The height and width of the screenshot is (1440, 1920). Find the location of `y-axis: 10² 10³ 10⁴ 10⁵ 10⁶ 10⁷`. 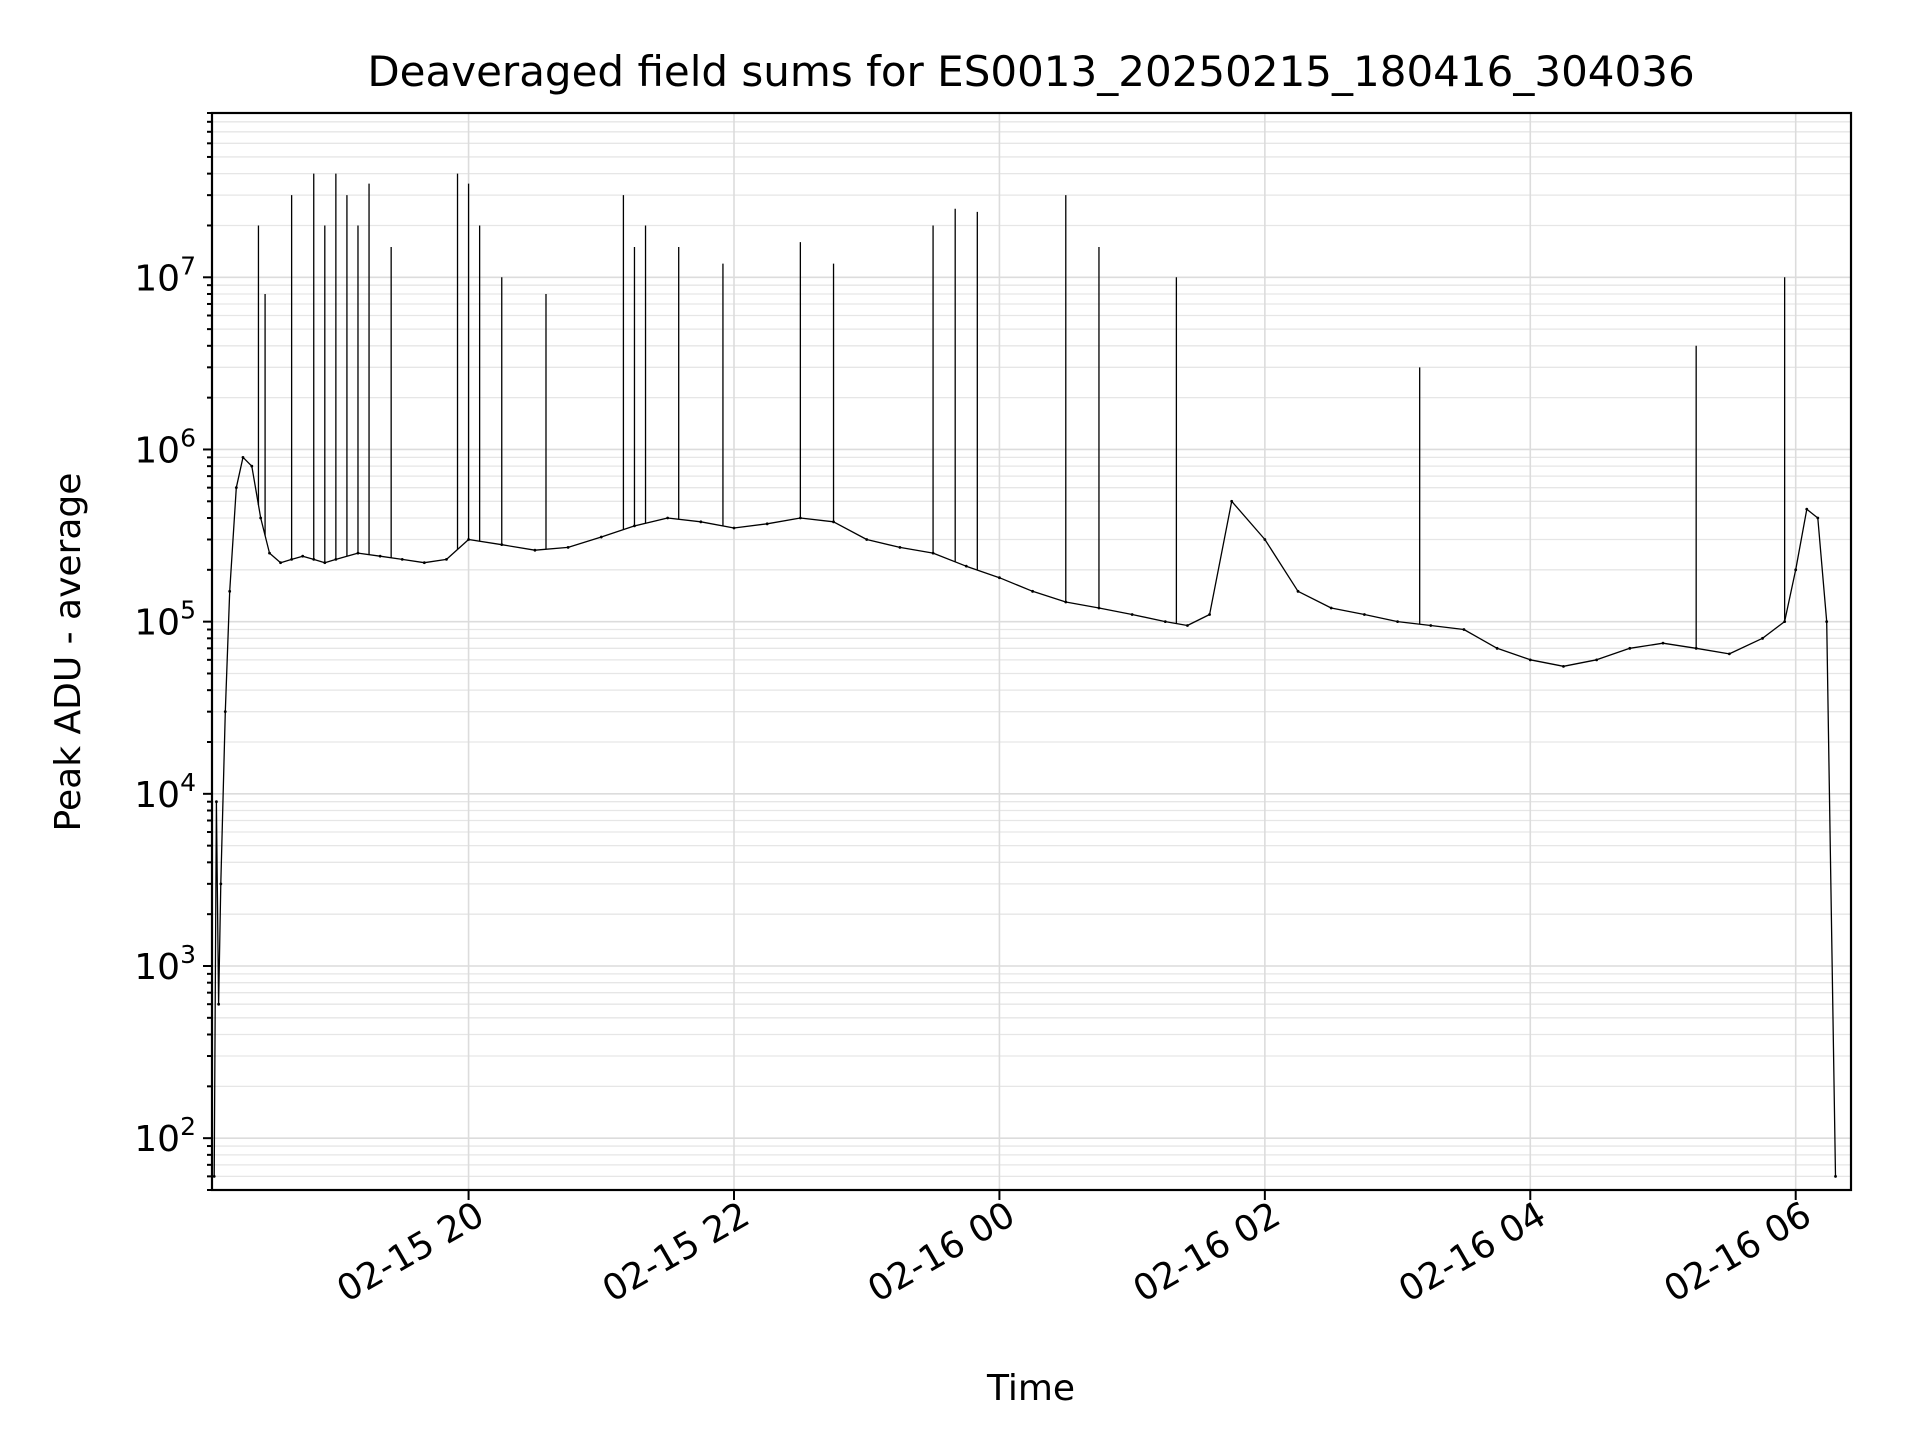

y-axis: 10² 10³ 10⁴ 10⁵ 10⁶ 10⁷ is located at coordinates (173, 651).